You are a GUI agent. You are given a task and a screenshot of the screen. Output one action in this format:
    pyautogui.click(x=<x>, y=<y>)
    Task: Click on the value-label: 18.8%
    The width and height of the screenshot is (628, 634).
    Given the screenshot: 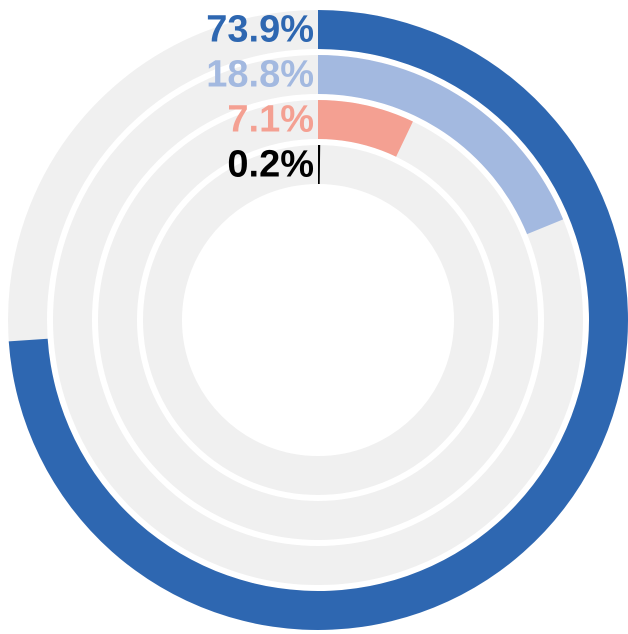 What is the action you would take?
    pyautogui.click(x=260, y=75)
    